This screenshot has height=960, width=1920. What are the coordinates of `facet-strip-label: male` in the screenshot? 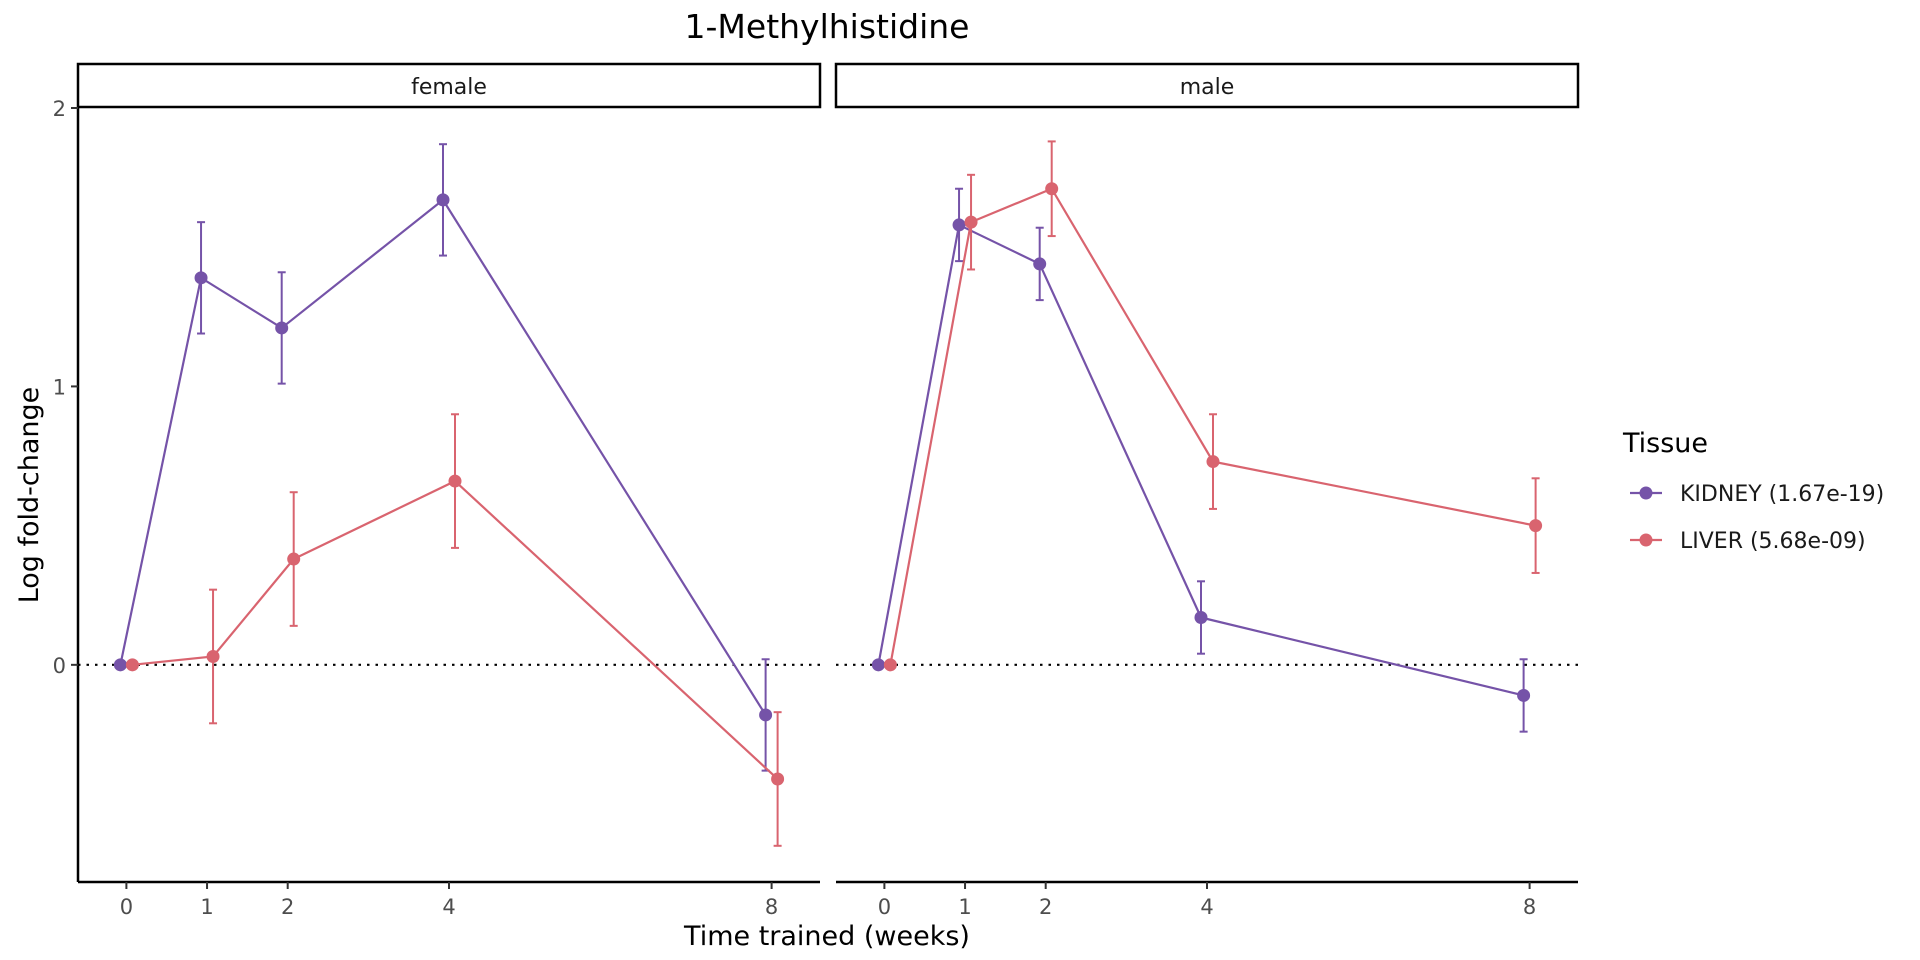 It's located at (1207, 87).